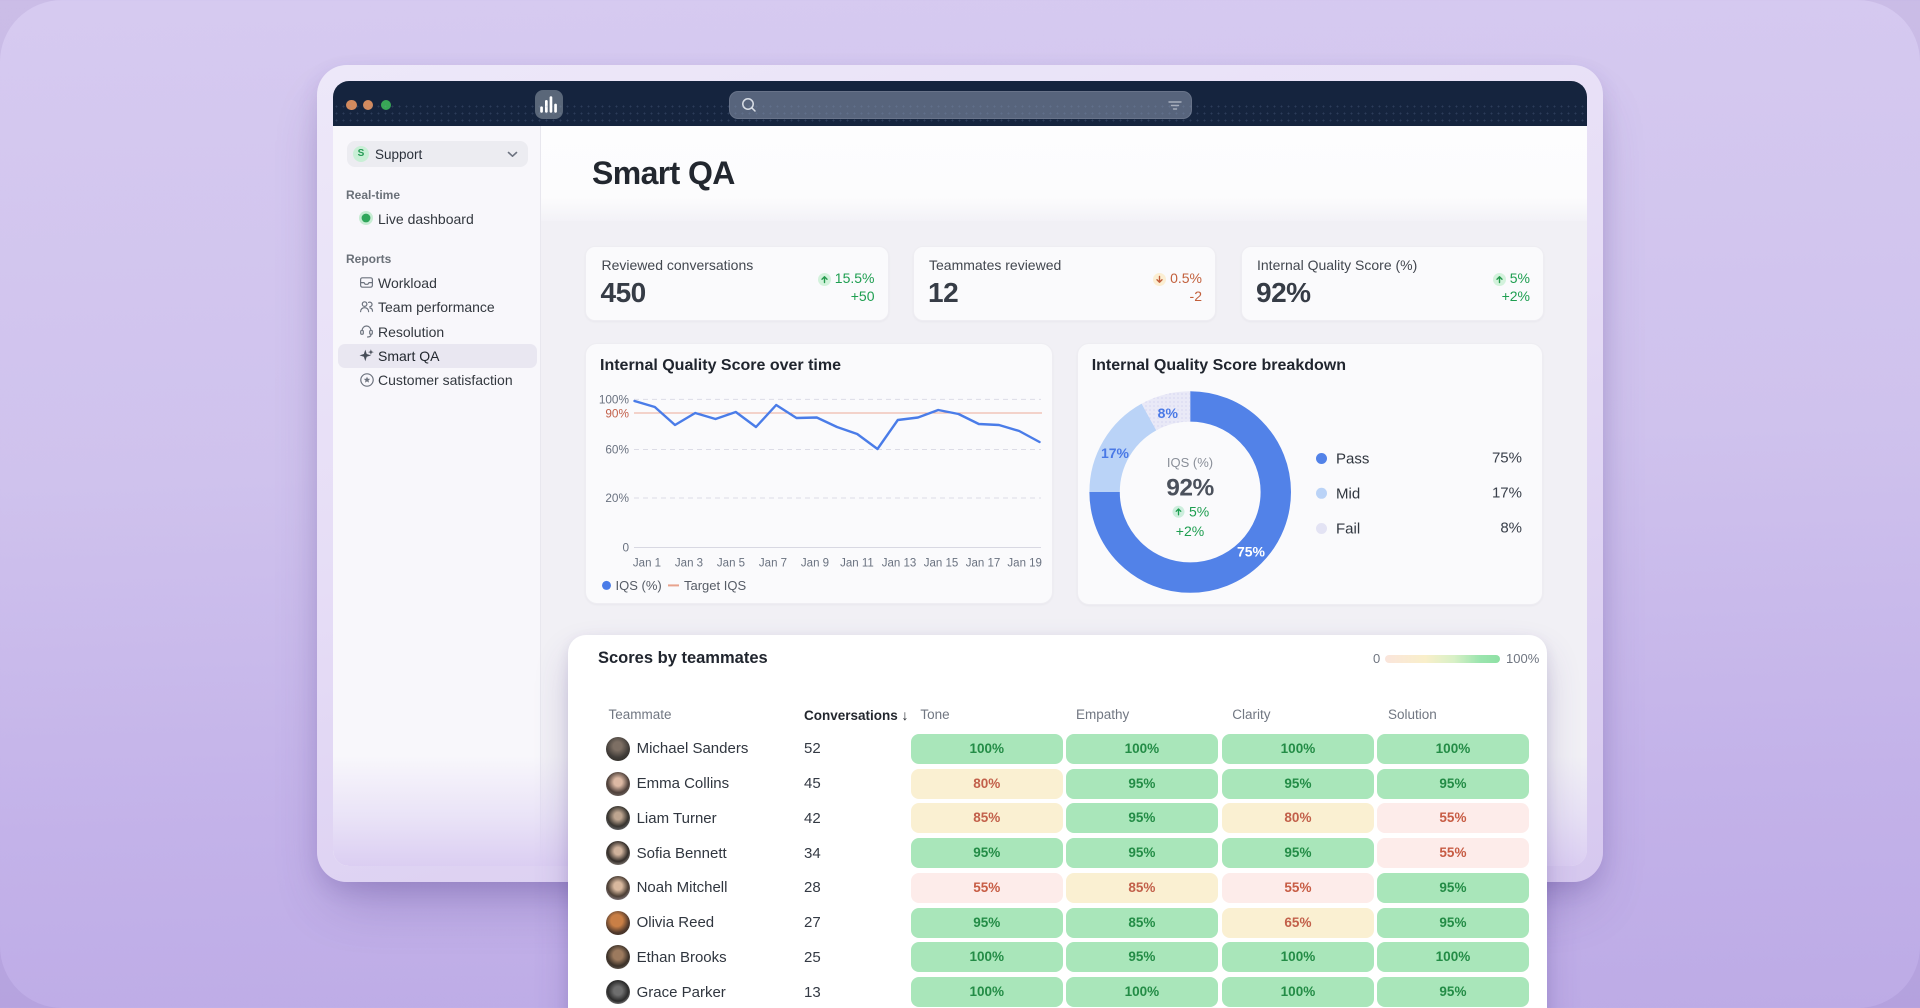  What do you see at coordinates (857, 564) in the screenshot?
I see `svg-text: Jan 11` at bounding box center [857, 564].